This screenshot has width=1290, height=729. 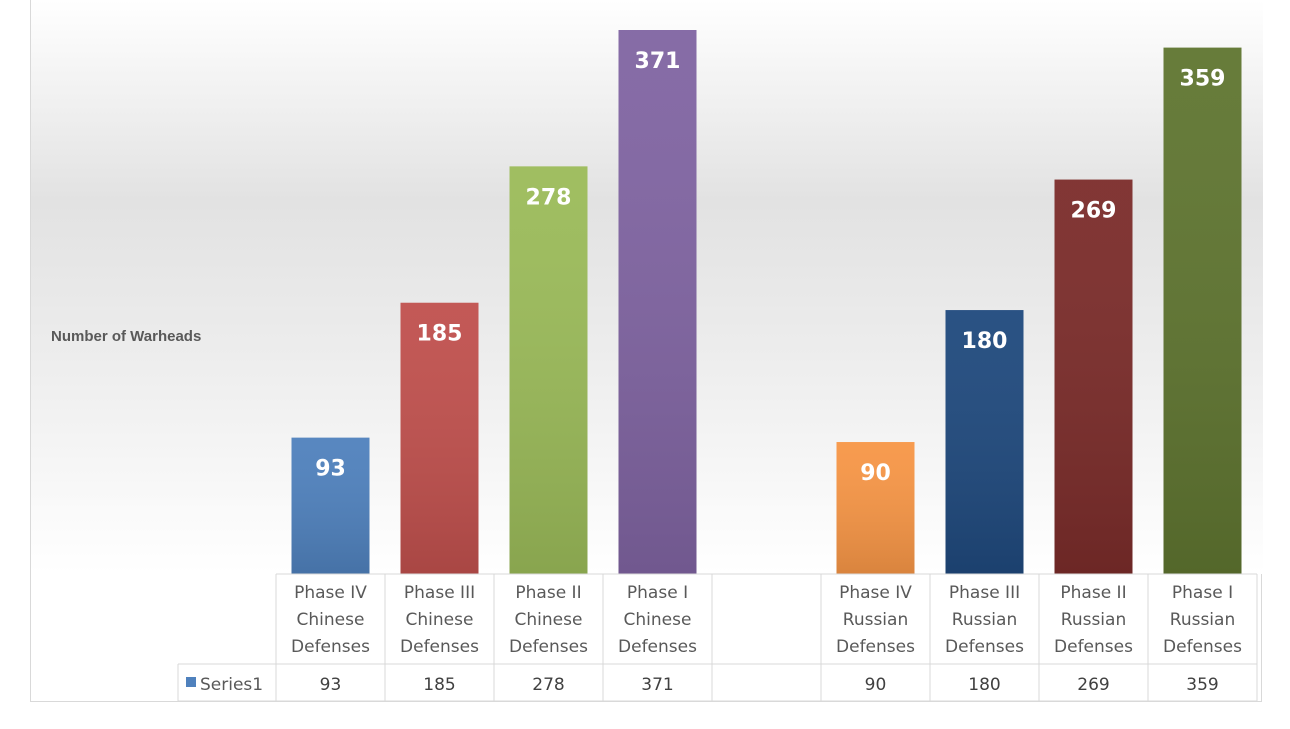 What do you see at coordinates (1203, 79) in the screenshot?
I see `bar-value-label: 359` at bounding box center [1203, 79].